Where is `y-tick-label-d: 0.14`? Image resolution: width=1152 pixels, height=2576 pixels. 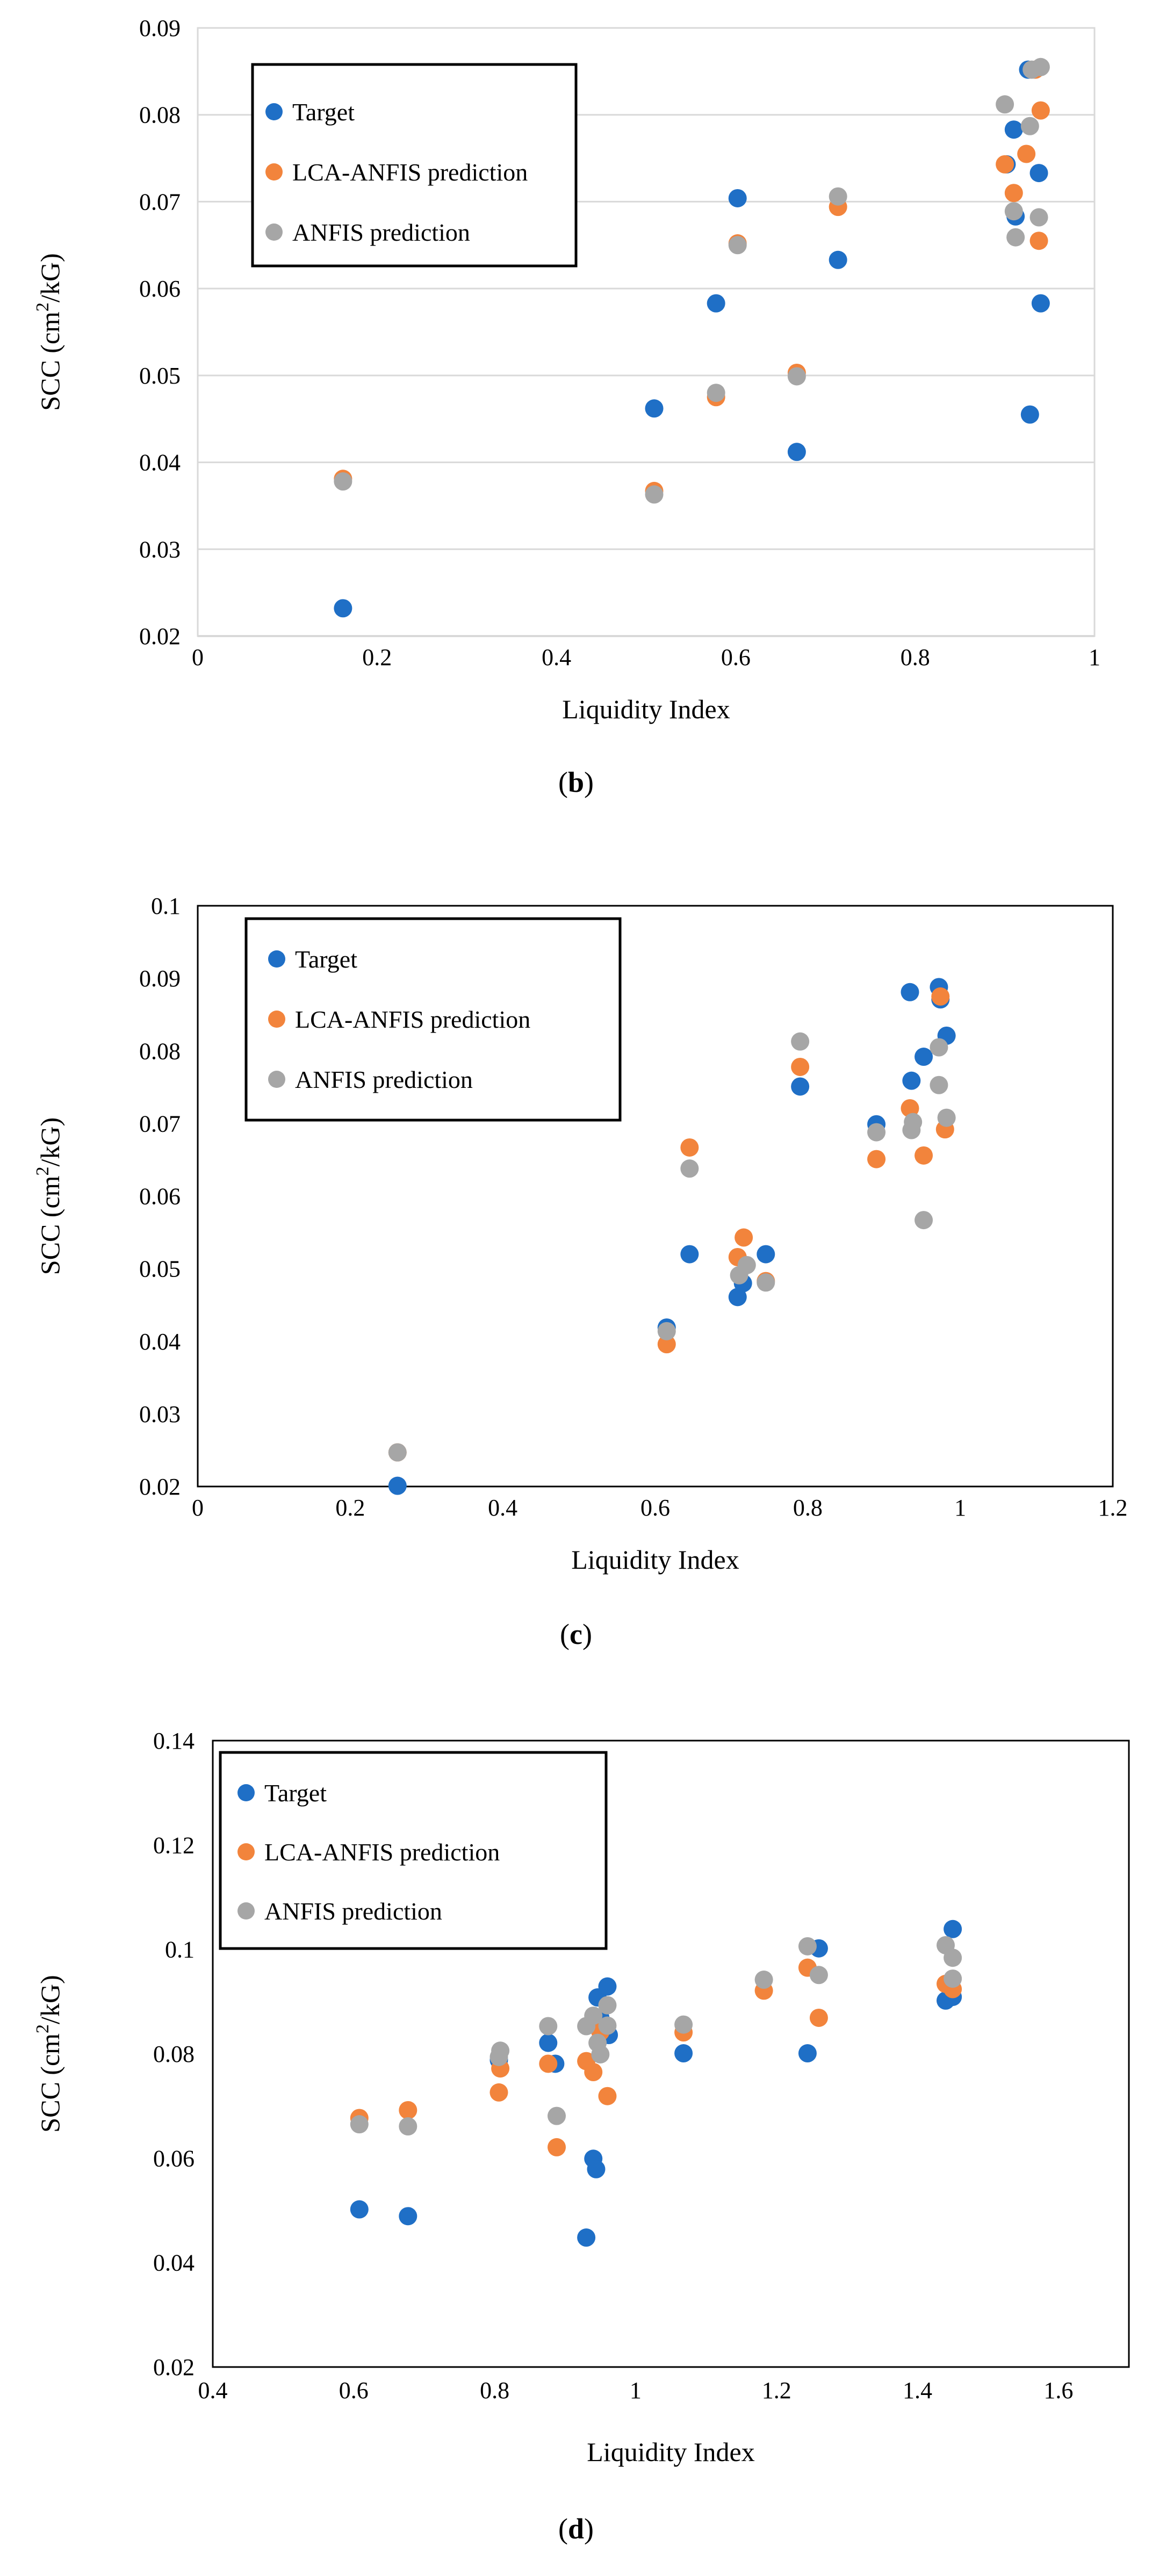
y-tick-label-d: 0.14 is located at coordinates (174, 1741).